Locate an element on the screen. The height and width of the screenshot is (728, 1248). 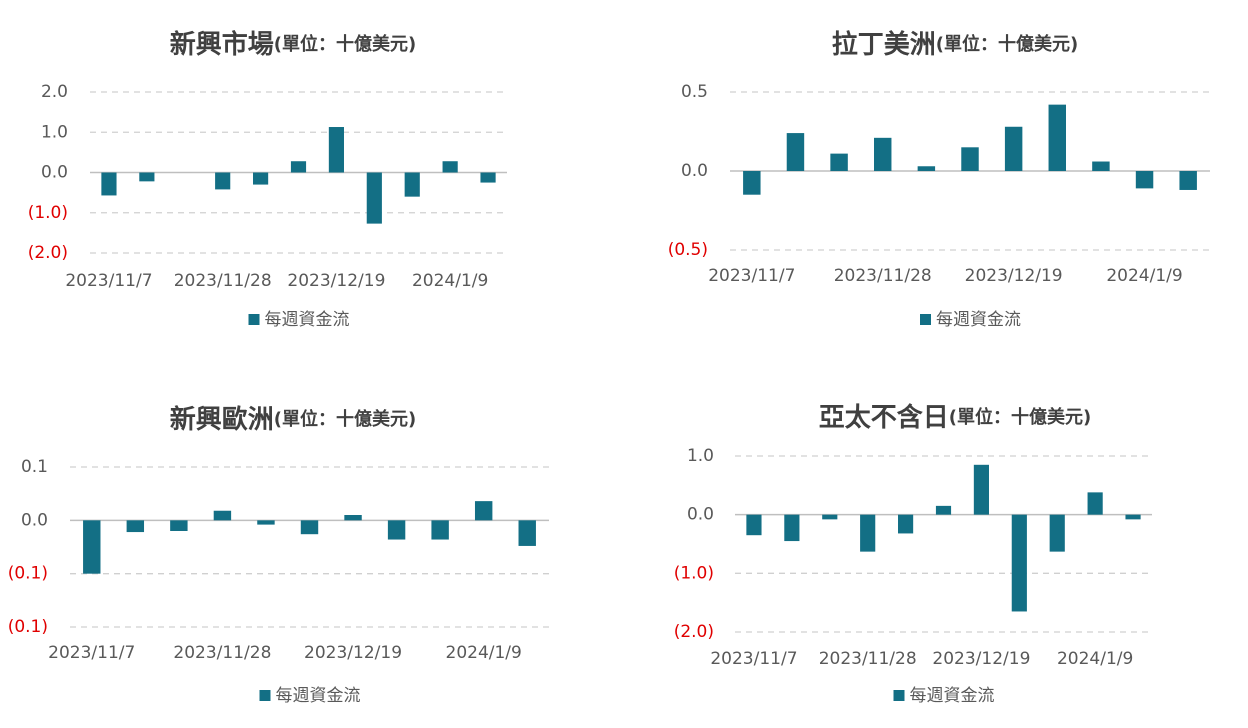
y-tick-label: 0.1 is located at coordinates (34, 467).